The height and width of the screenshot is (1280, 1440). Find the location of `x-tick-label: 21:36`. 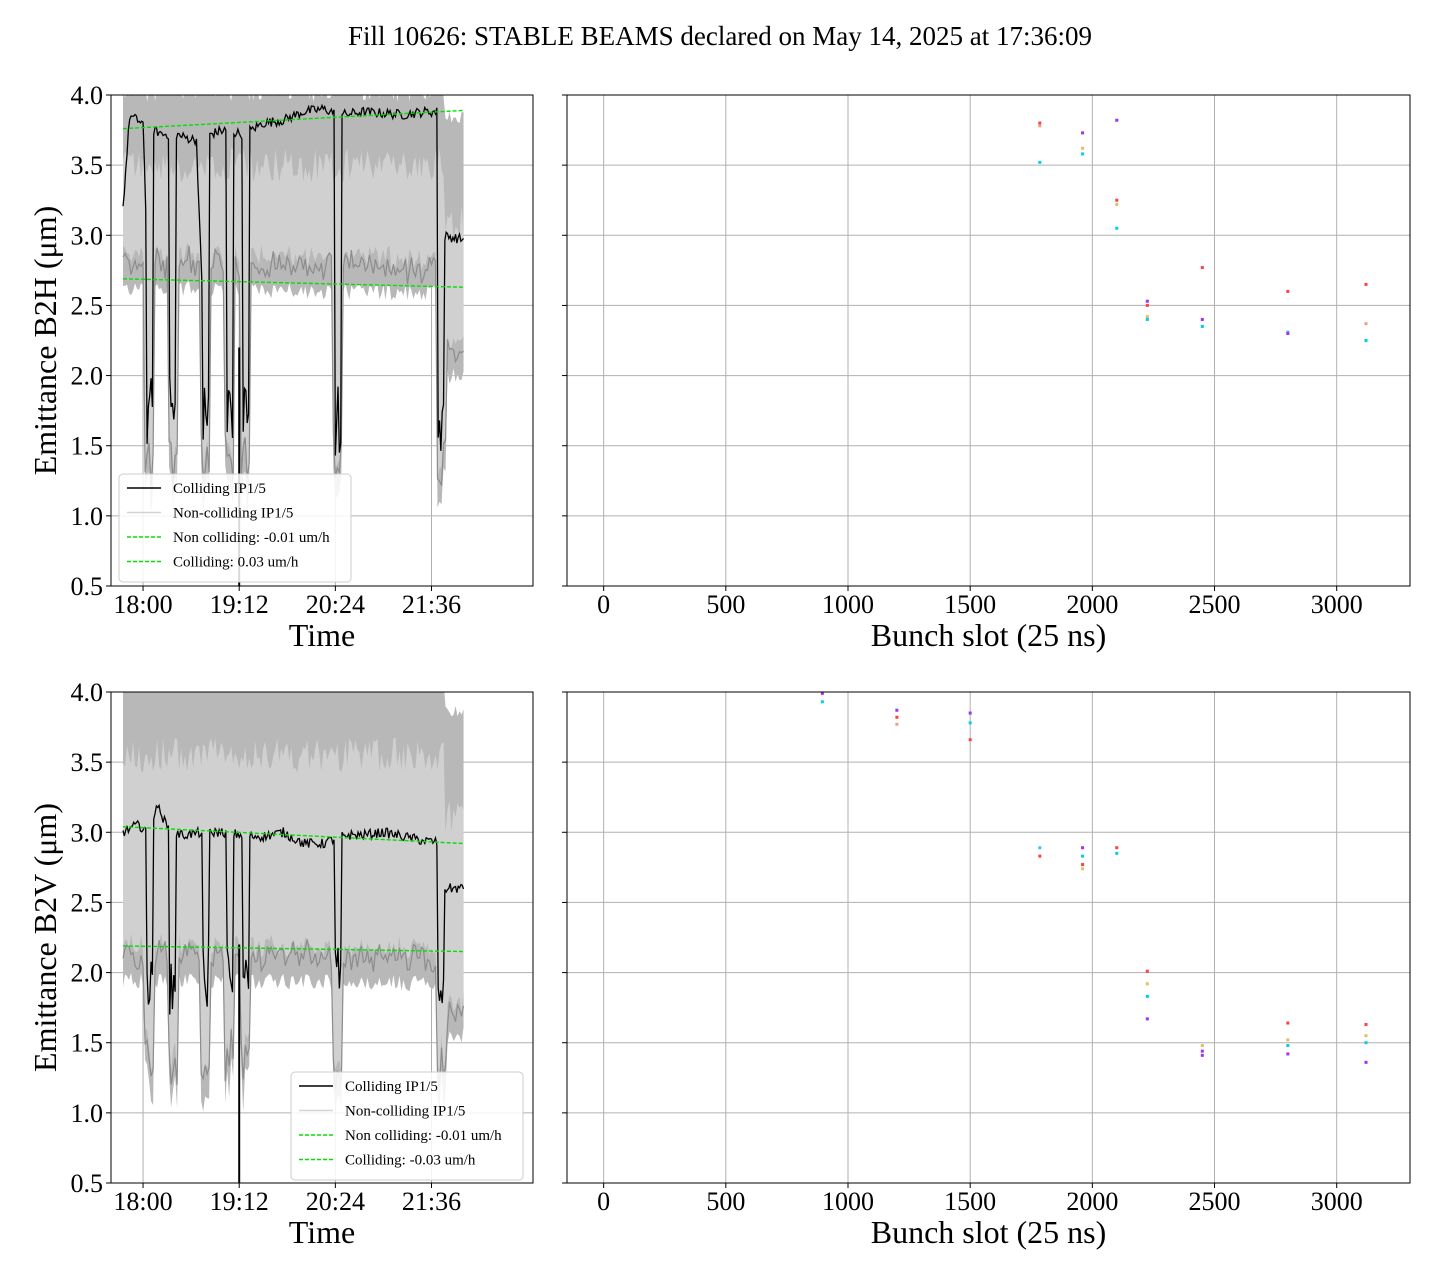

x-tick-label: 21:36 is located at coordinates (431, 1201).